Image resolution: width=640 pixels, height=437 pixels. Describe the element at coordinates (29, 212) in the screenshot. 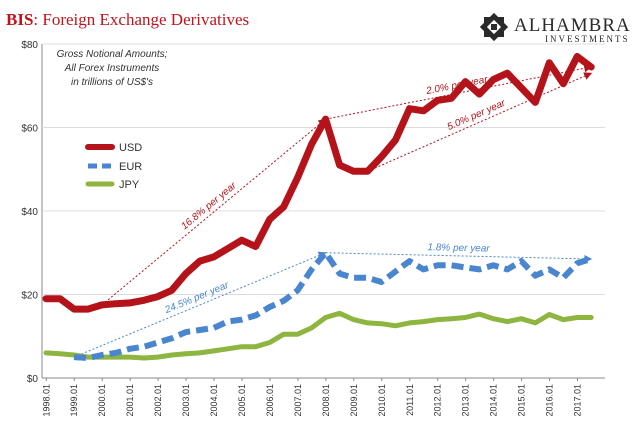

I see `y-axis: $0 $20 $40 $60 $80` at that location.